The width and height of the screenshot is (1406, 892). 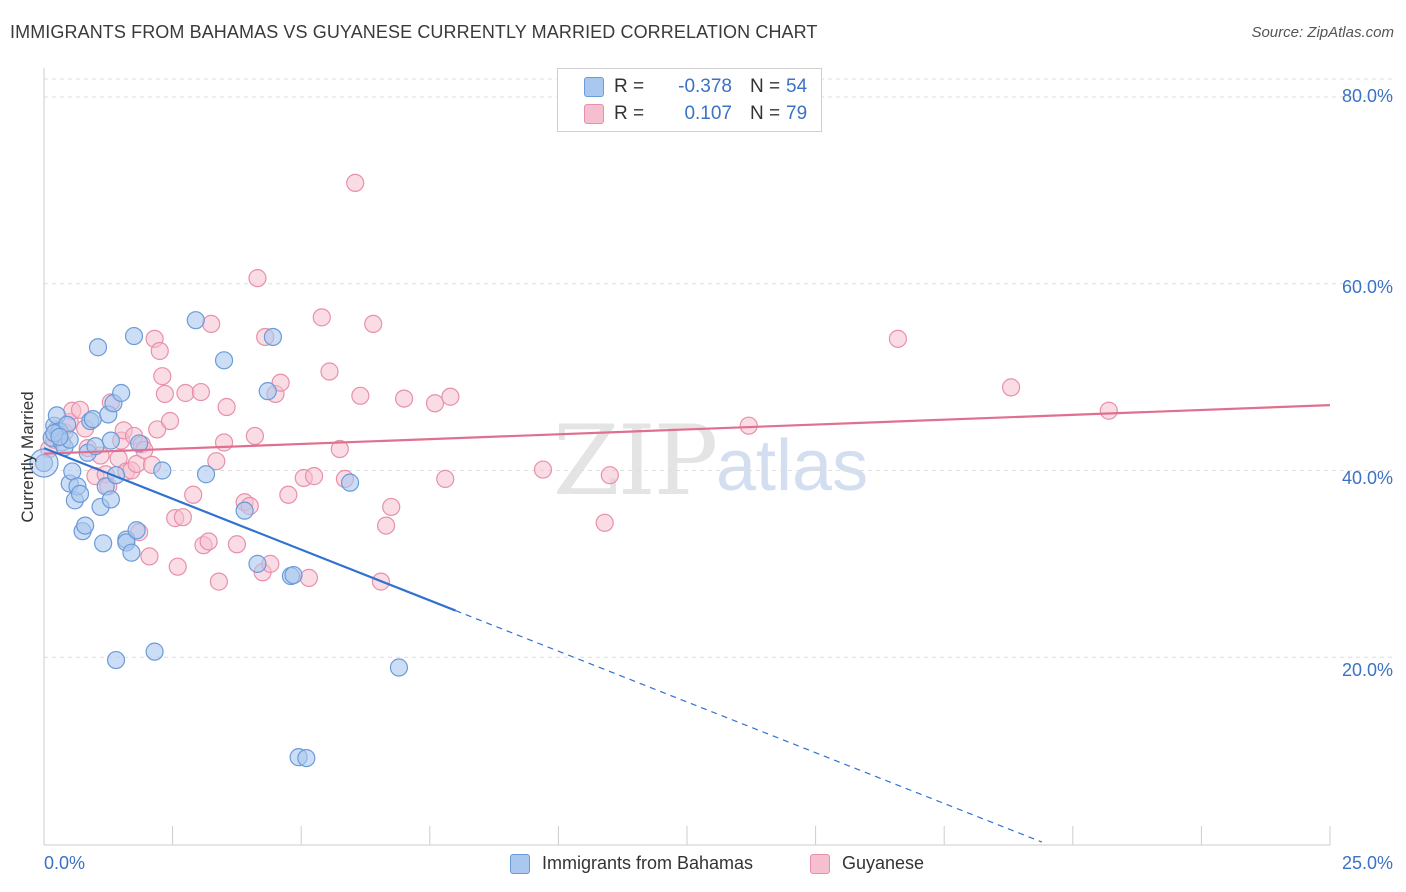 What do you see at coordinates (708, 113) in the screenshot?
I see `r-value: 0.107` at bounding box center [708, 113].